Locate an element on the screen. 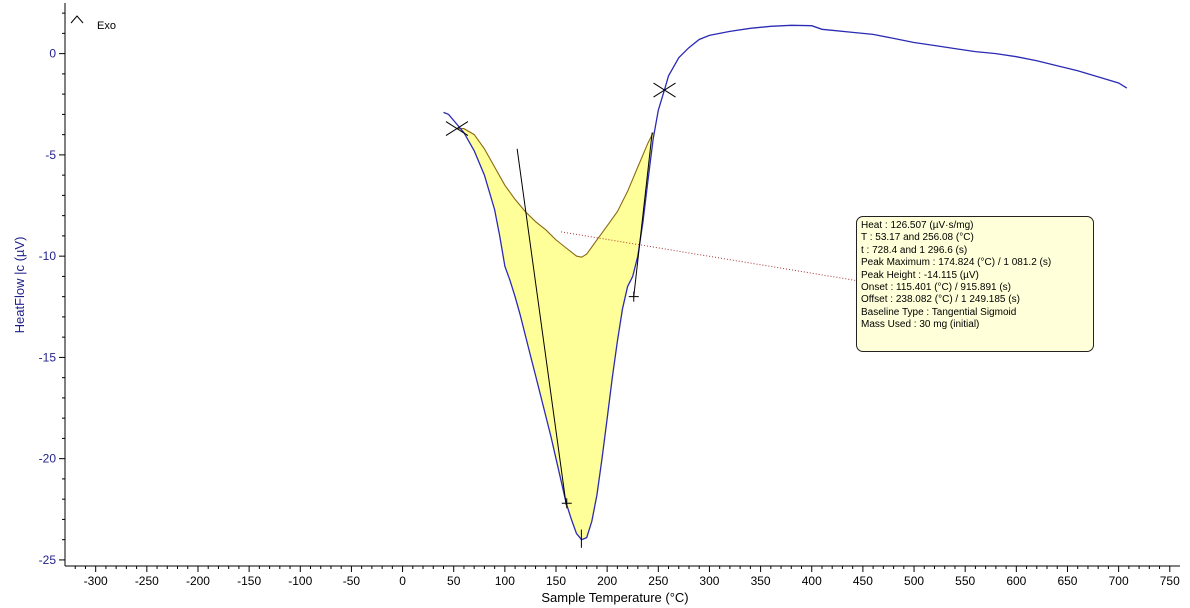 The height and width of the screenshot is (608, 1190). x-tick-label: 200 is located at coordinates (607, 581).